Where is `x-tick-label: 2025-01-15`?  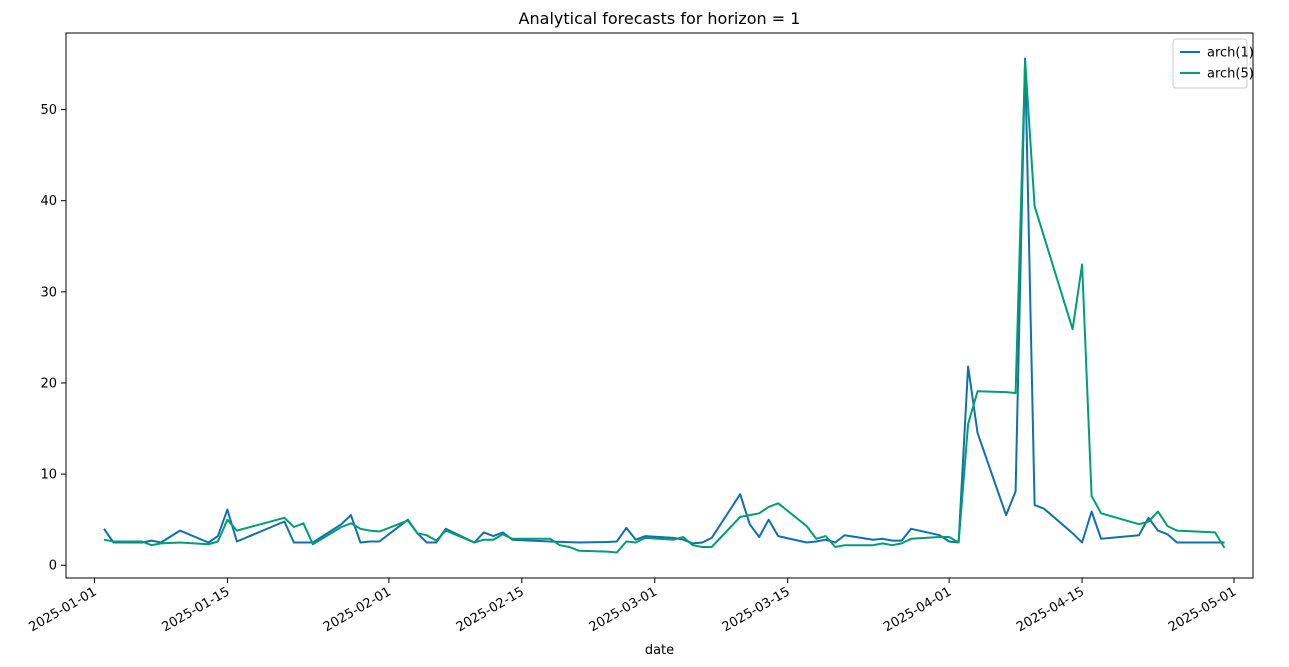
x-tick-label: 2025-01-15 is located at coordinates (195, 609).